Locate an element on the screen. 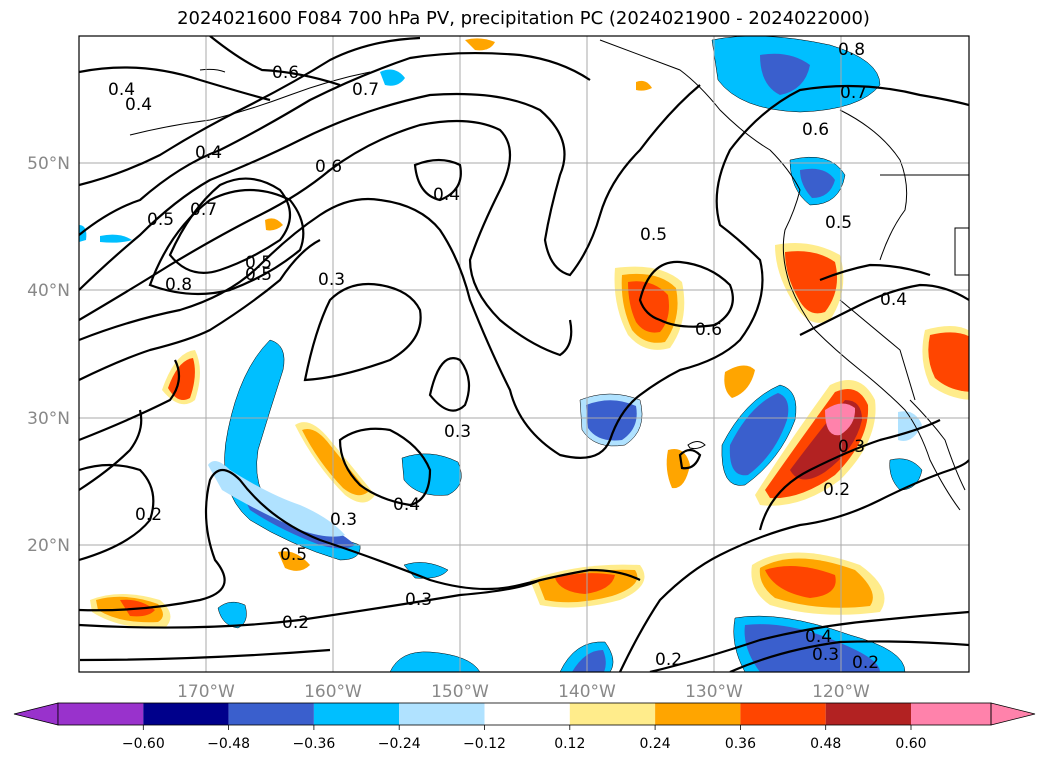 This screenshot has width=1047, height=765. colorbar-frame is located at coordinates (524, 714).